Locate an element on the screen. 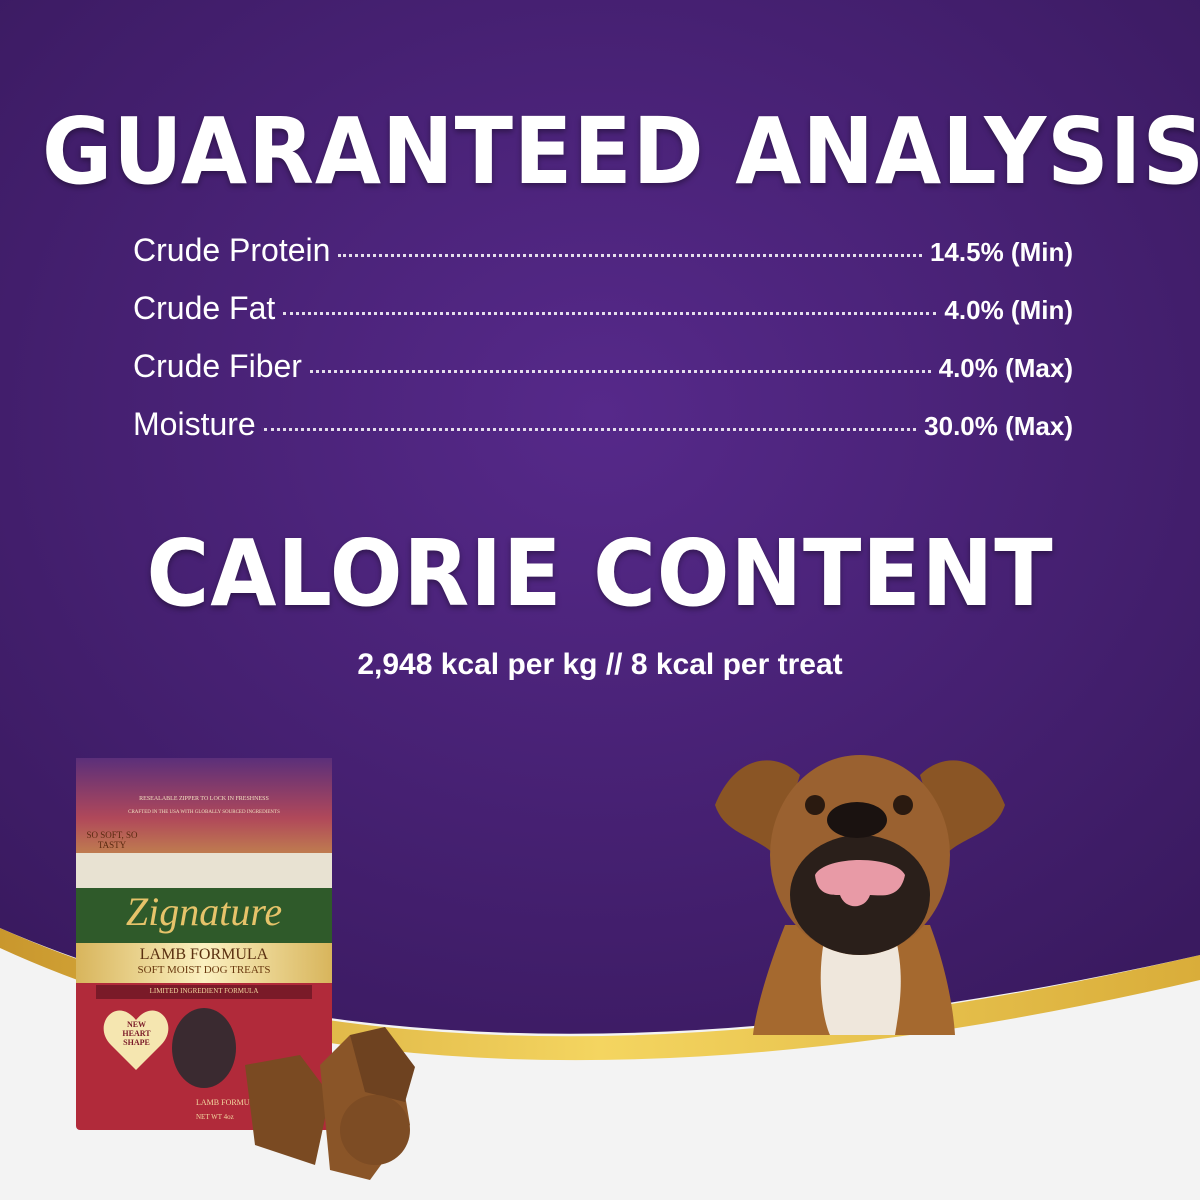 The height and width of the screenshot is (1200, 1200). package-artwork is located at coordinates (204, 944).